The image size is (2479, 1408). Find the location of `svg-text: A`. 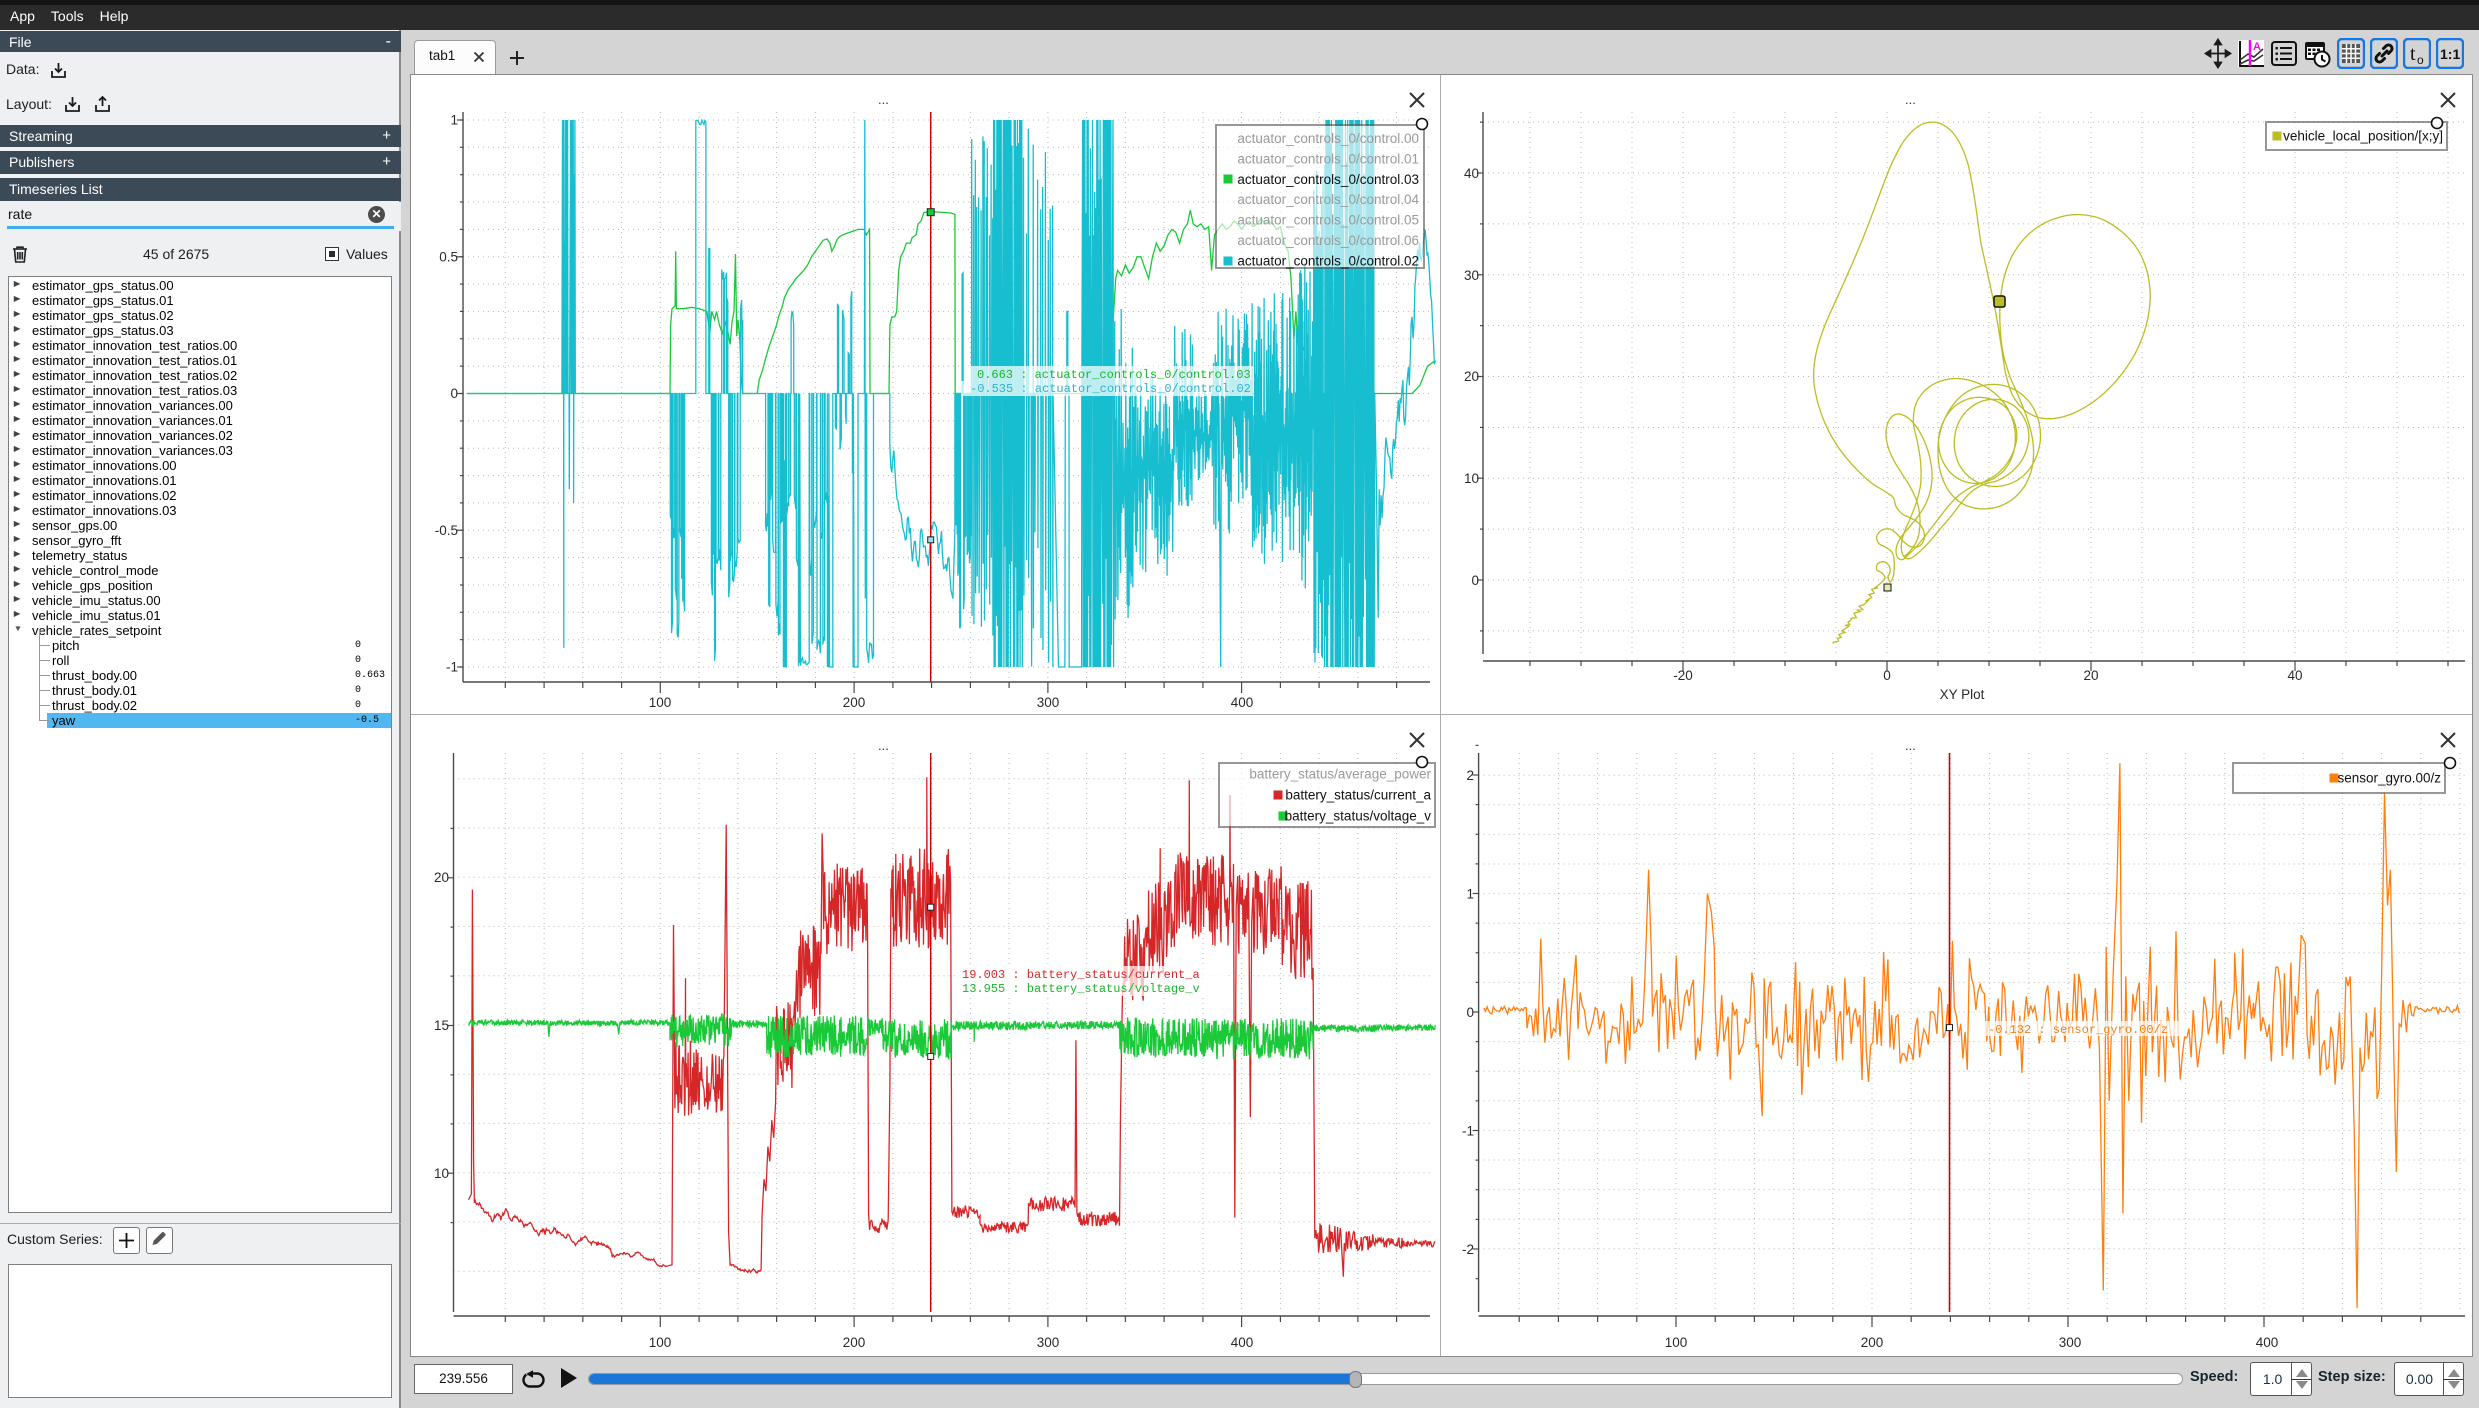

svg-text: A is located at coordinates (2257, 47).